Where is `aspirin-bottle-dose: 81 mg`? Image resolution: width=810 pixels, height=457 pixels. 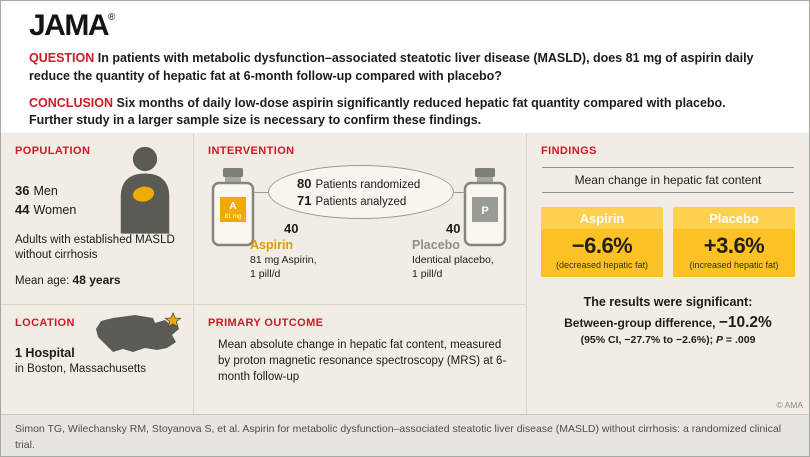 aspirin-bottle-dose: 81 mg is located at coordinates (233, 217).